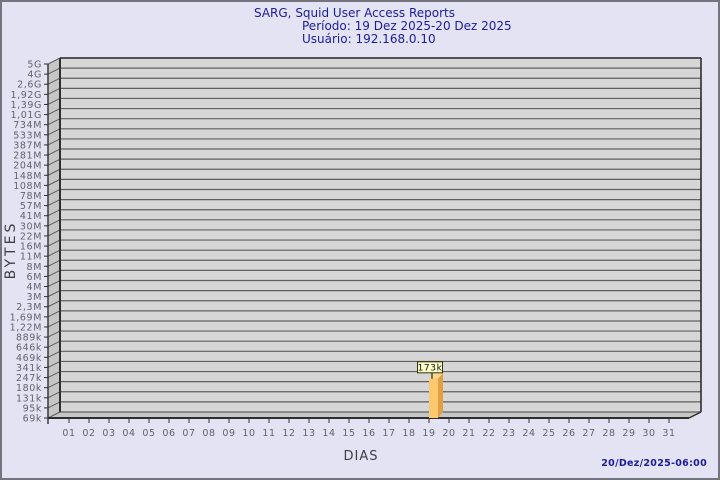  I want to click on x-tick-label: 31, so click(668, 433).